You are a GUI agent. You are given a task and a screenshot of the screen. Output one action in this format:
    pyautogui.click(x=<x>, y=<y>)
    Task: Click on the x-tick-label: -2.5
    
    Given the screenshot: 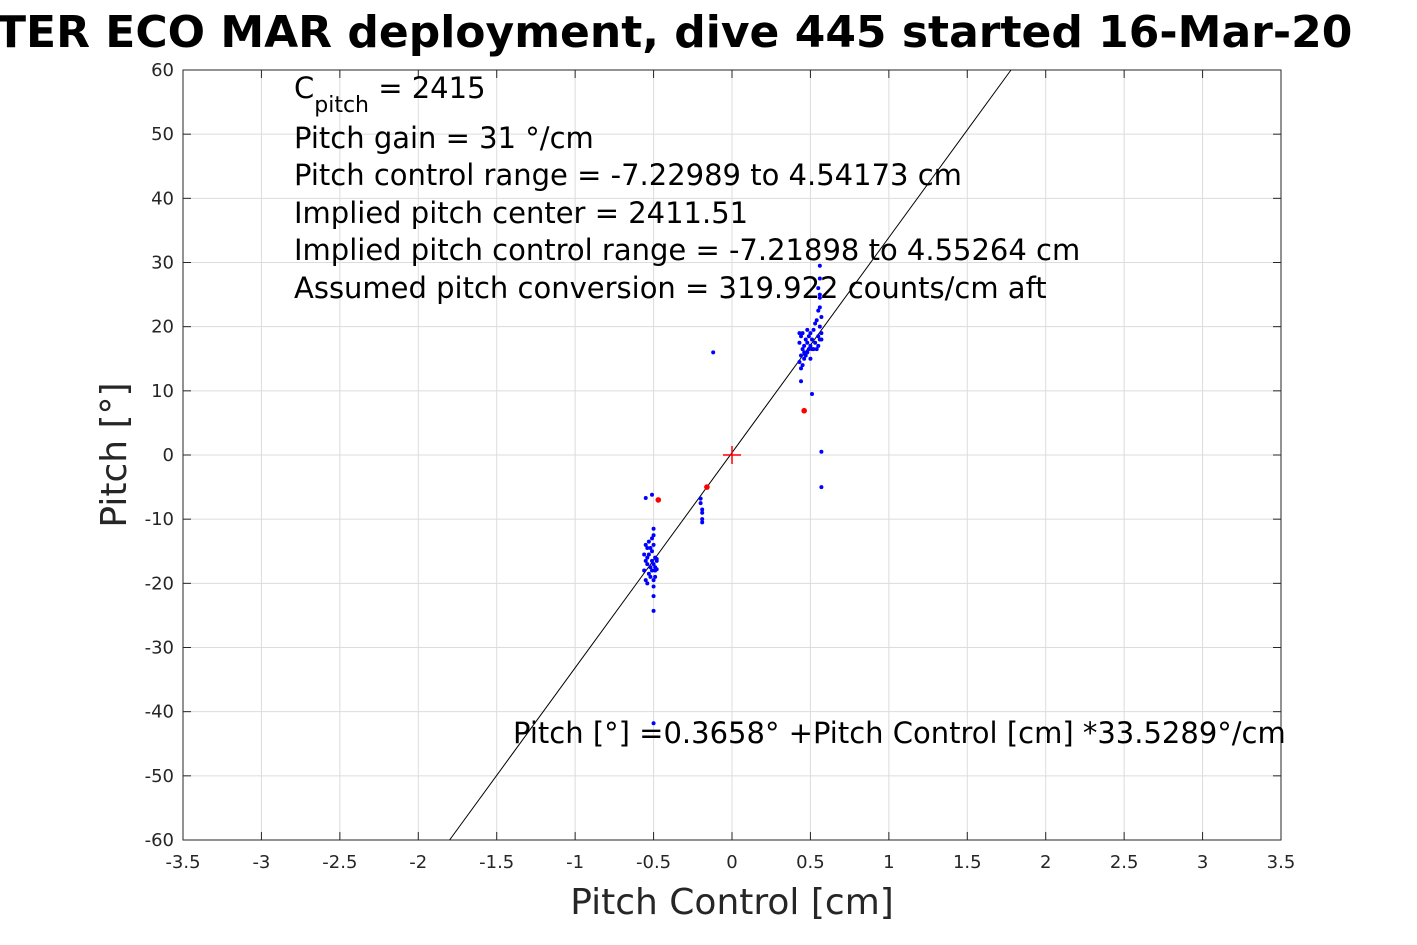 What is the action you would take?
    pyautogui.click(x=339, y=862)
    